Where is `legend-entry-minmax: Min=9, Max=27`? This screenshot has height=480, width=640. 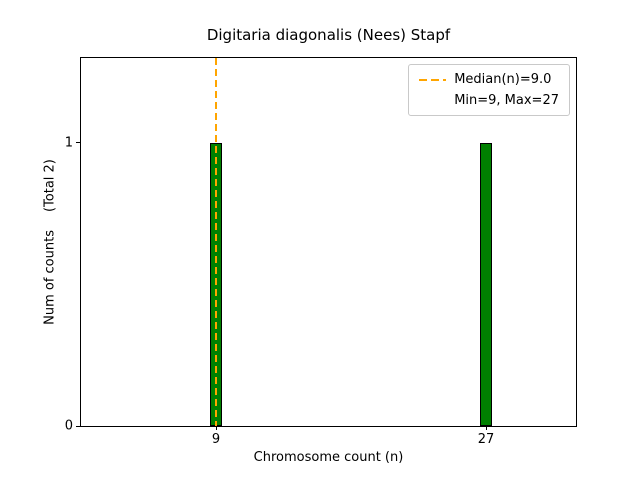 legend-entry-minmax: Min=9, Max=27 is located at coordinates (489, 100).